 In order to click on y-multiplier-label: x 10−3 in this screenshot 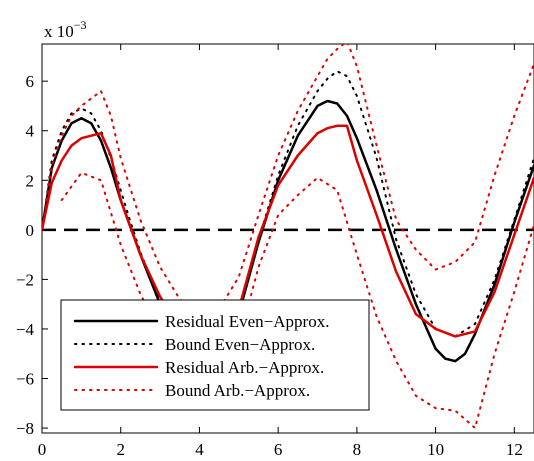, I will do `click(65, 29)`.